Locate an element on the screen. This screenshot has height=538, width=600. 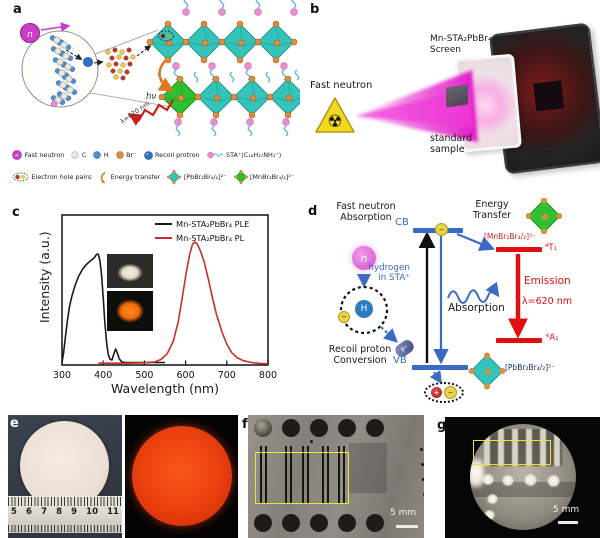
orange-glowing-powder-pile is located at coordinates (130, 311).